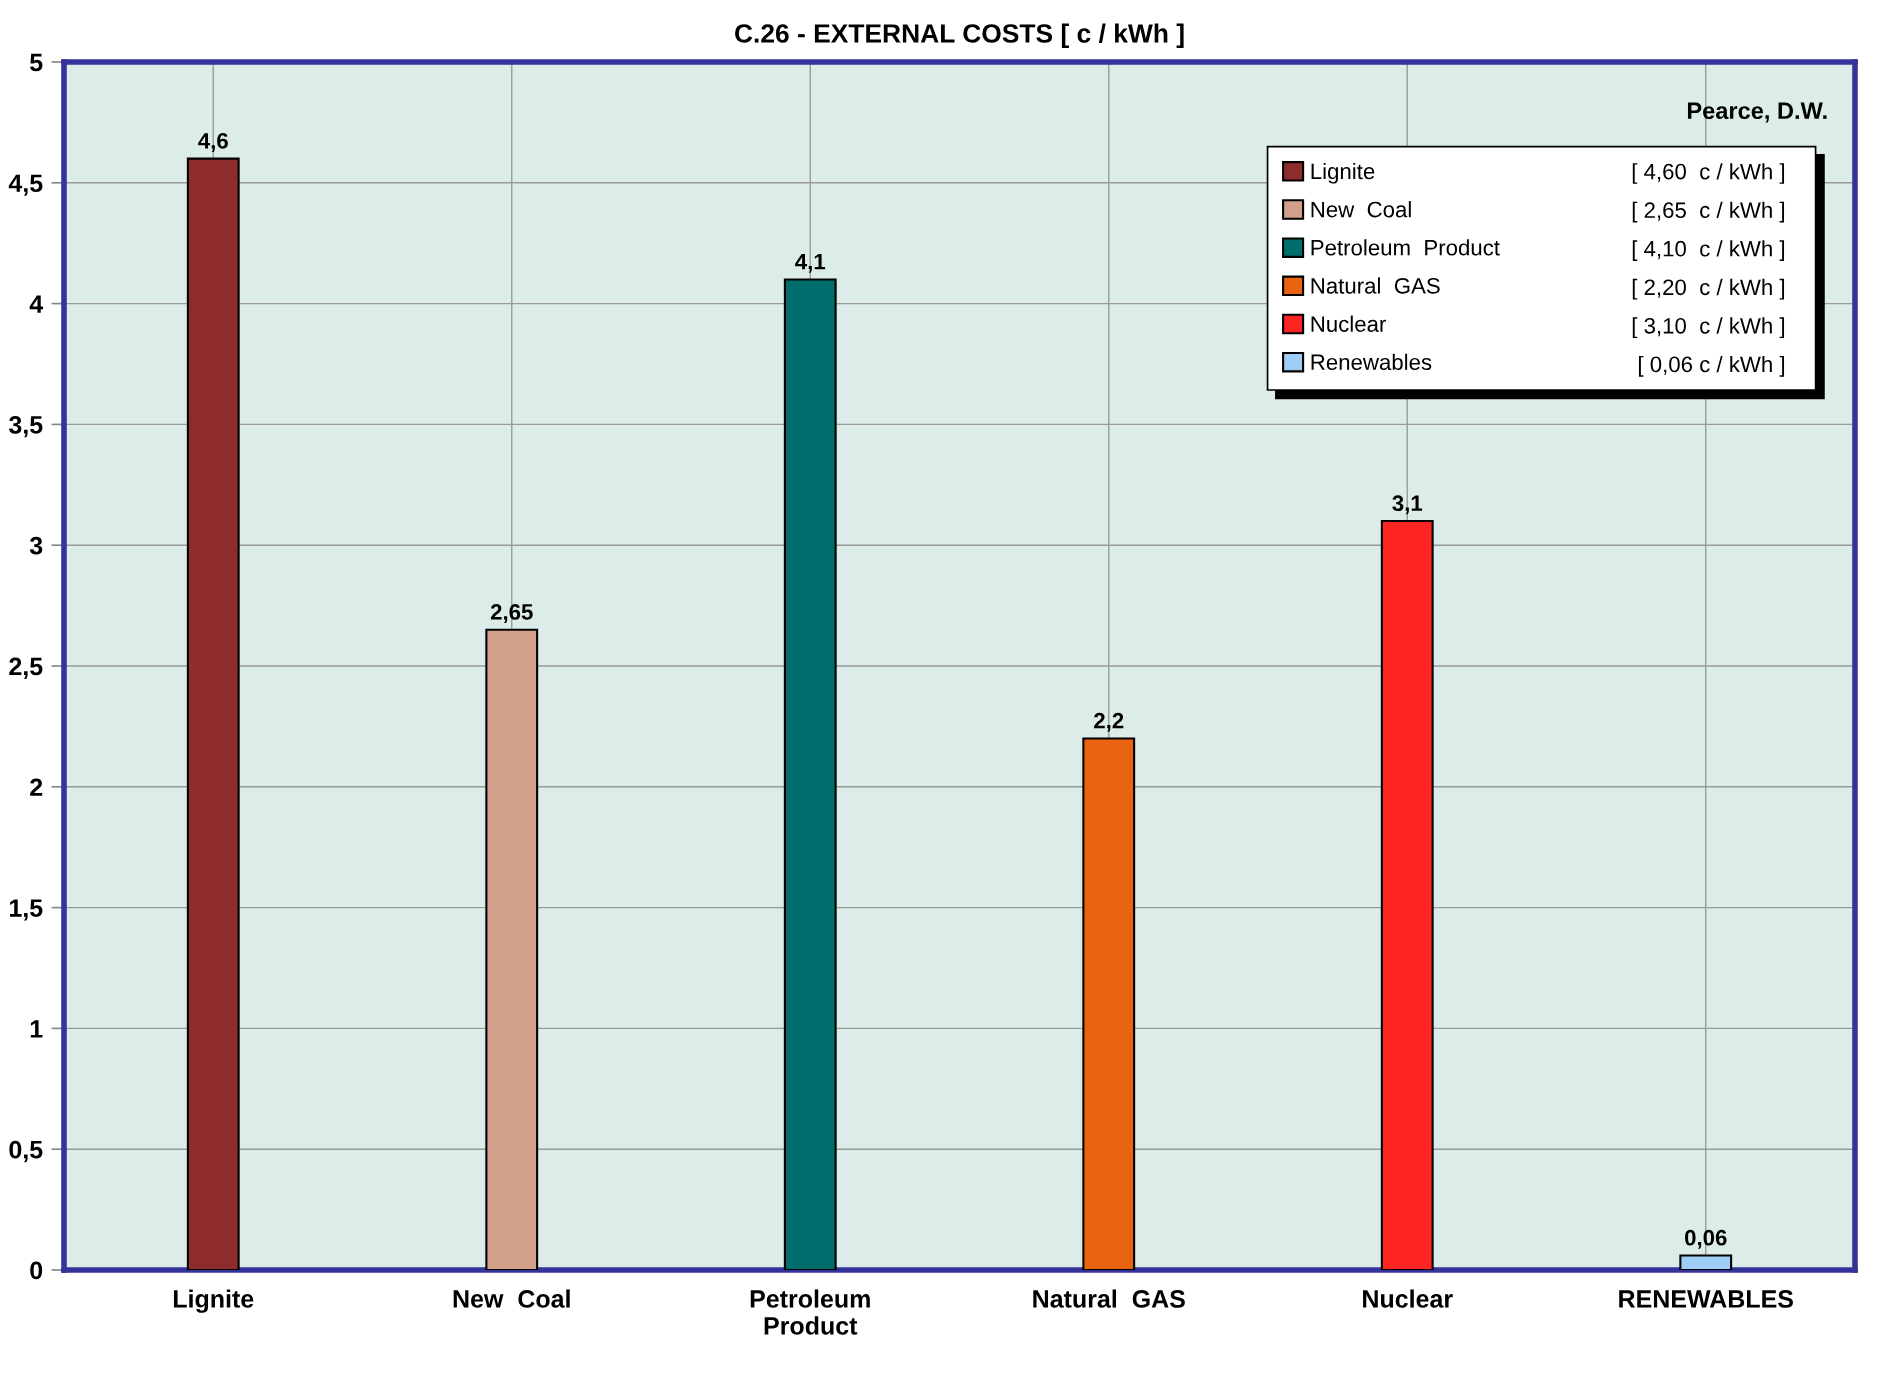 The image size is (1892, 1380). Describe the element at coordinates (36, 62) in the screenshot. I see `y-tick-label: 5` at that location.